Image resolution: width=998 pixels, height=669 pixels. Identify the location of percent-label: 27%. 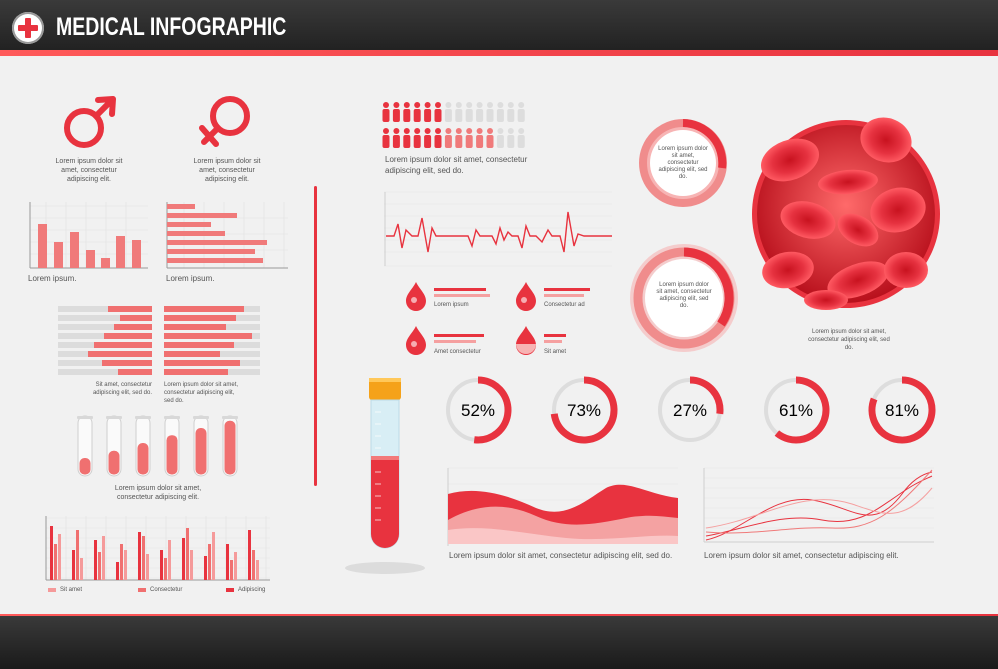
(690, 410).